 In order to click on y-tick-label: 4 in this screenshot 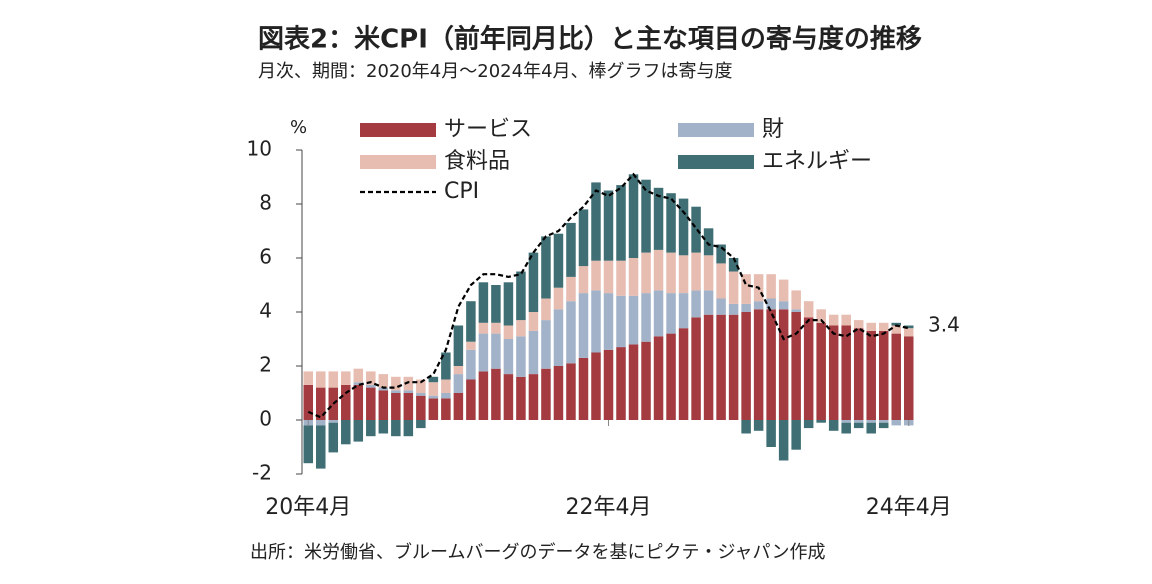, I will do `click(265, 311)`.